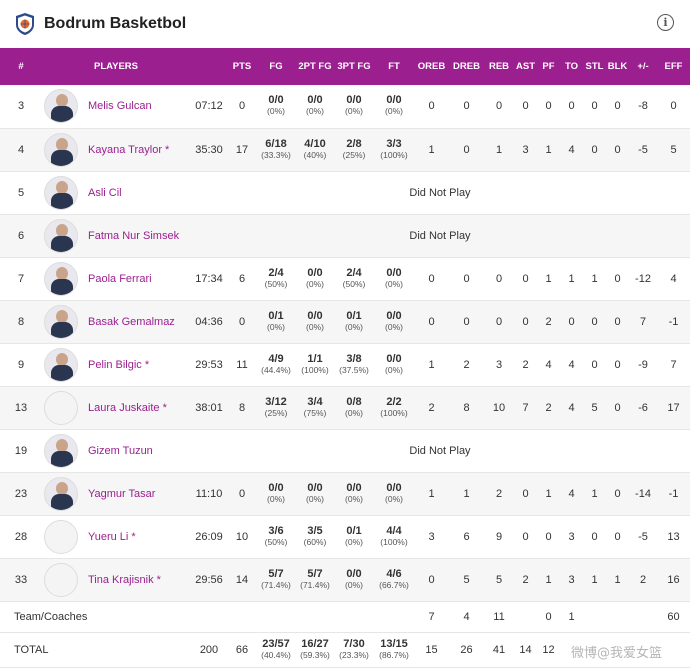  I want to click on player-row: 5 Asli Cil Did Not Play, so click(345, 192).